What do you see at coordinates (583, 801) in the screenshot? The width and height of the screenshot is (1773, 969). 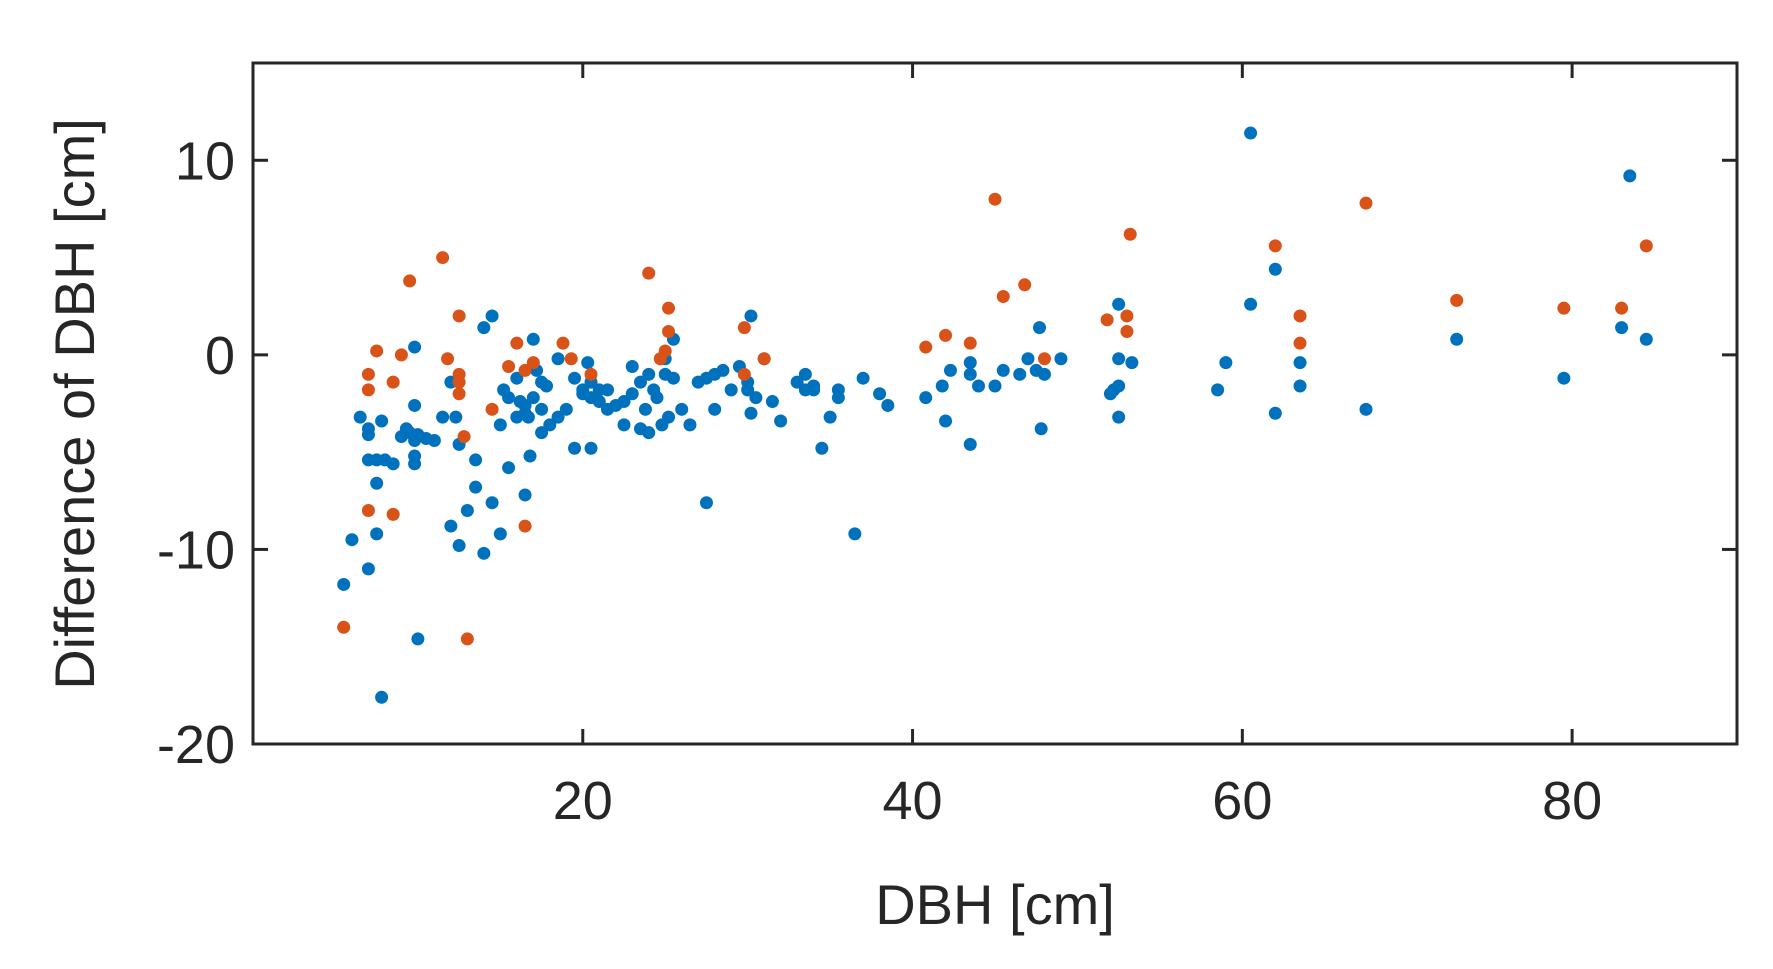 I see `x-tick-label: 20` at bounding box center [583, 801].